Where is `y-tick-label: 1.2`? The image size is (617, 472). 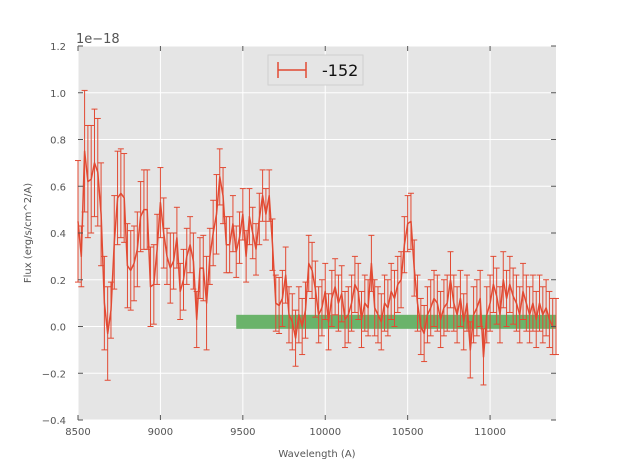
y-tick-label: 1.2 is located at coordinates (58, 47).